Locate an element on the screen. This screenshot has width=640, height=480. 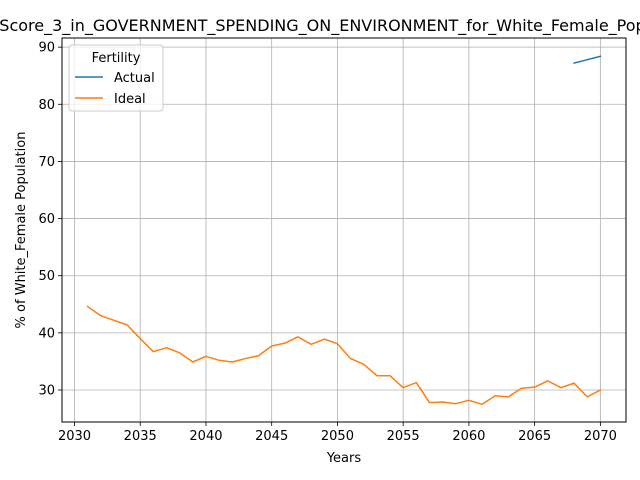
series-line-actual is located at coordinates (587, 59).